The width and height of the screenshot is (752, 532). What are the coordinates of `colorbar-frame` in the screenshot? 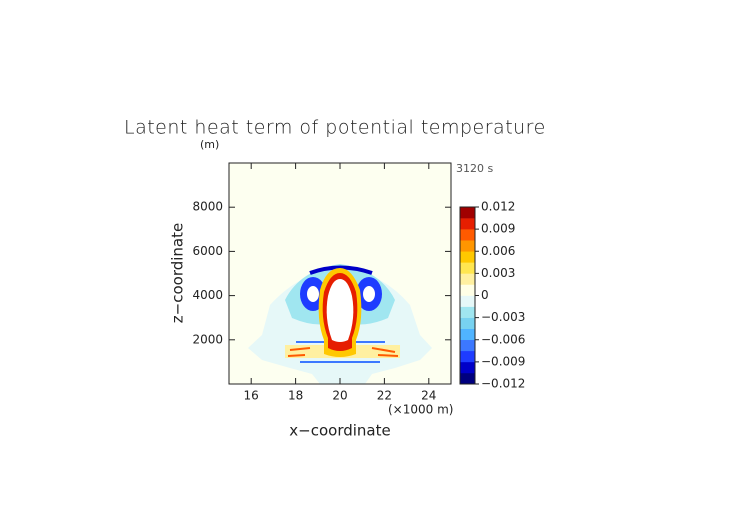 It's located at (467, 295).